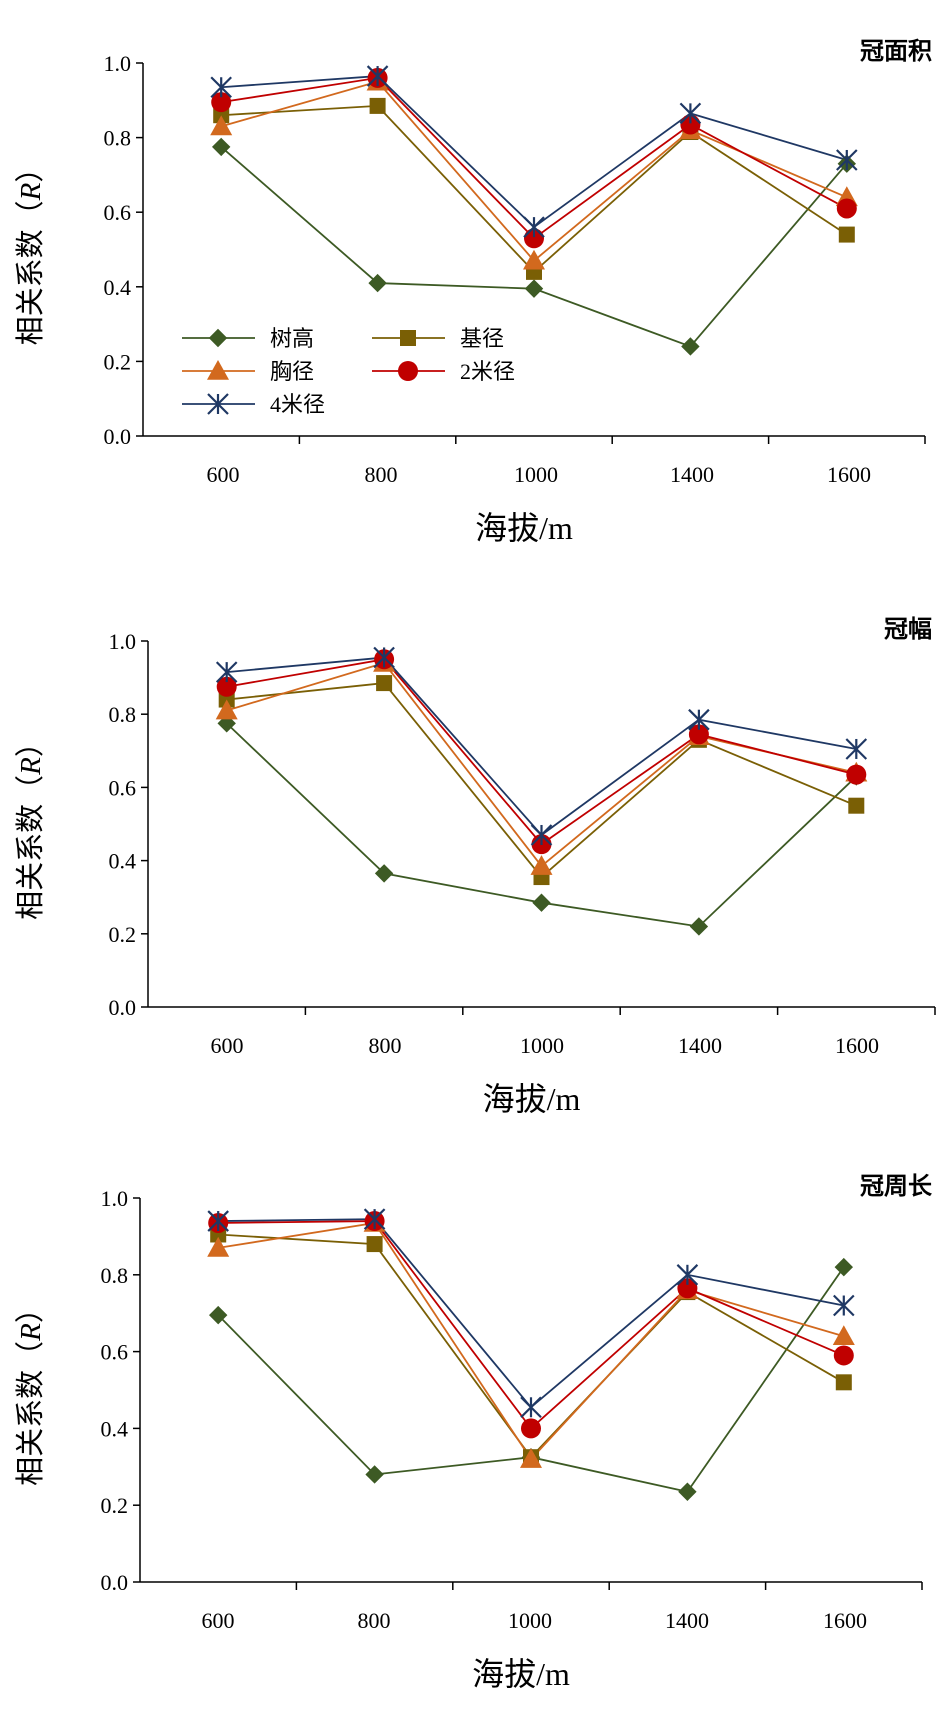  What do you see at coordinates (896, 1186) in the screenshot?
I see `chart-title: 冠周长` at bounding box center [896, 1186].